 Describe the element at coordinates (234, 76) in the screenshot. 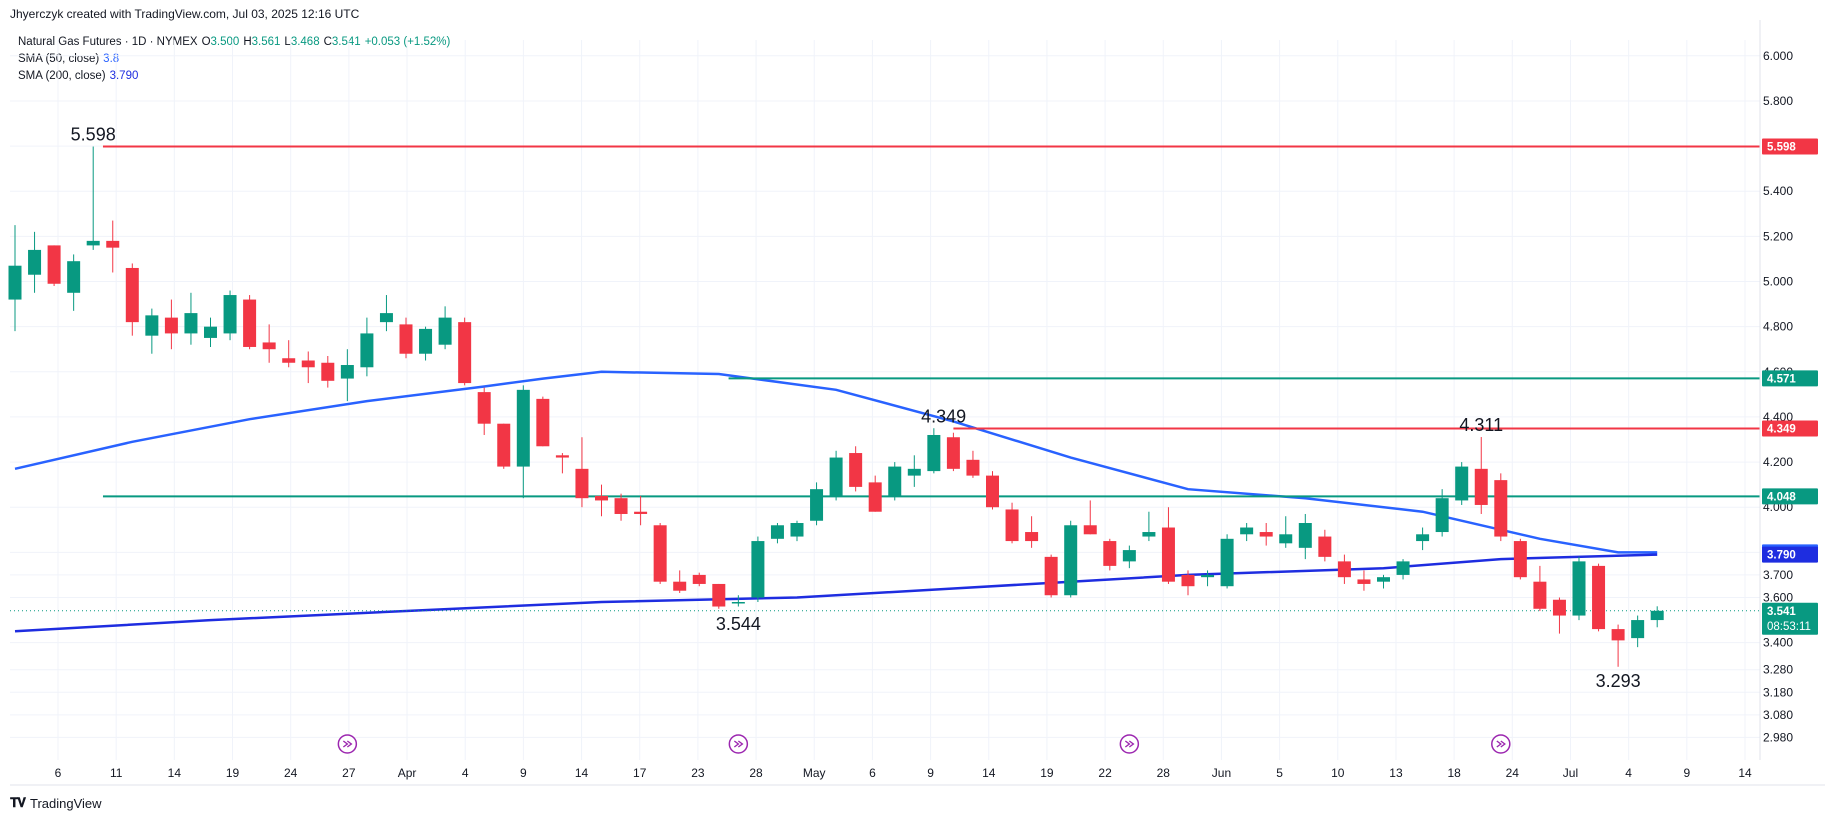

I see `legend-sma200-row: SMA (200, close) 3.790` at that location.